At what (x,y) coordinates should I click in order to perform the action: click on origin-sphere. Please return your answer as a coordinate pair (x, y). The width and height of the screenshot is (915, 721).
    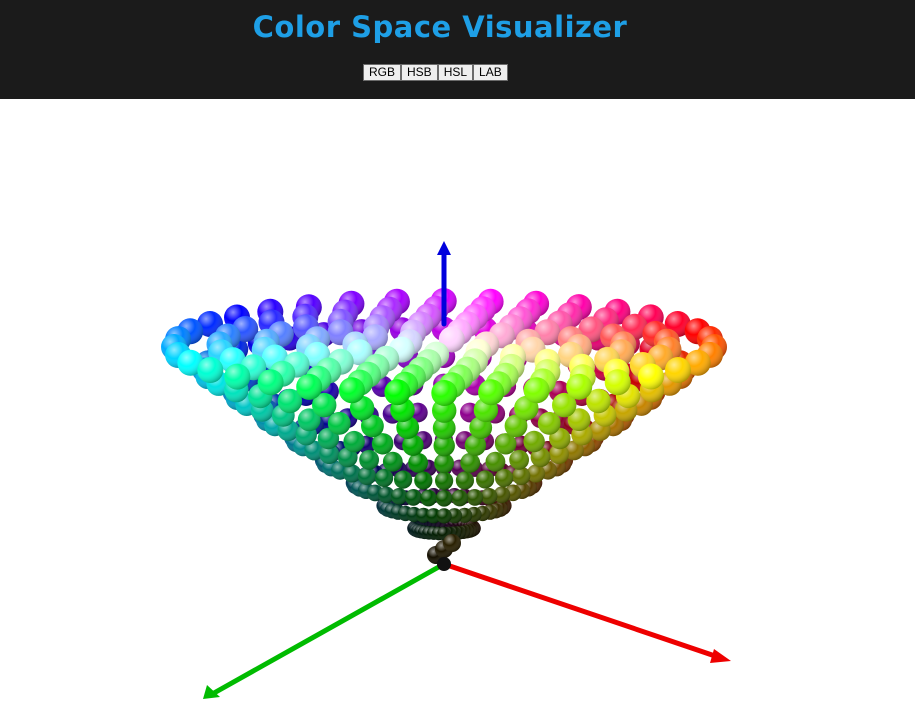
    Looking at the image, I should click on (444, 564).